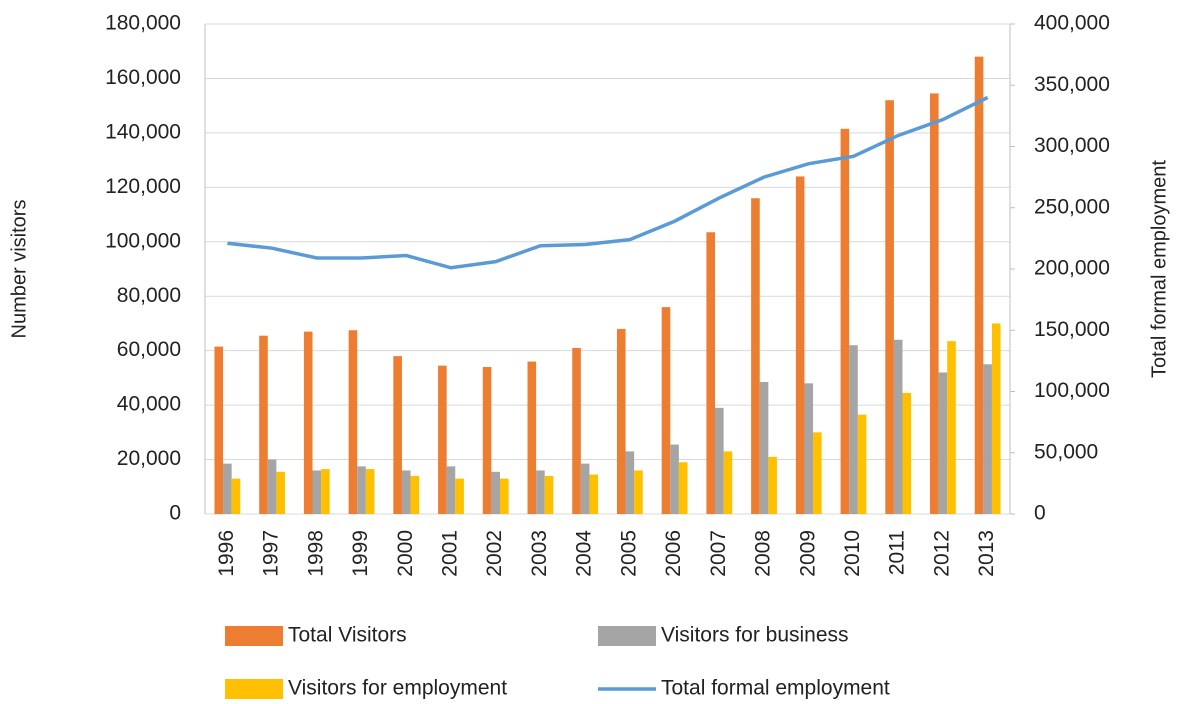 The width and height of the screenshot is (1178, 704). What do you see at coordinates (397, 688) in the screenshot?
I see `legend-label: Visitors for employment` at bounding box center [397, 688].